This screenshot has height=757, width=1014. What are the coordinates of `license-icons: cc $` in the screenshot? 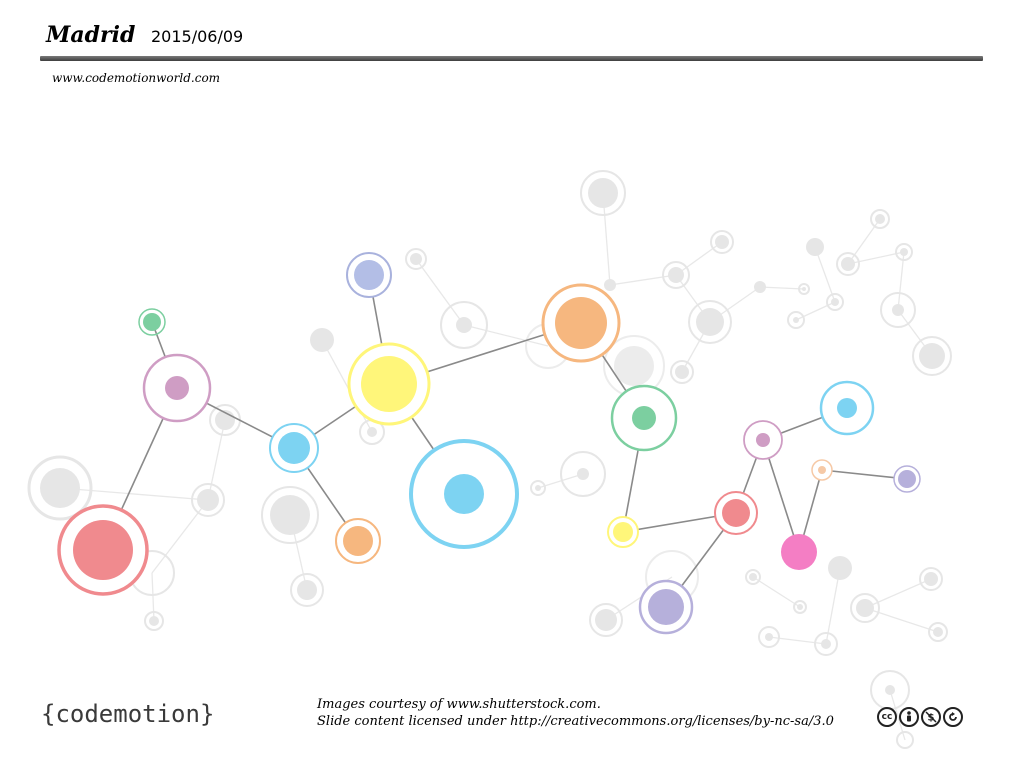 It's located at (920, 717).